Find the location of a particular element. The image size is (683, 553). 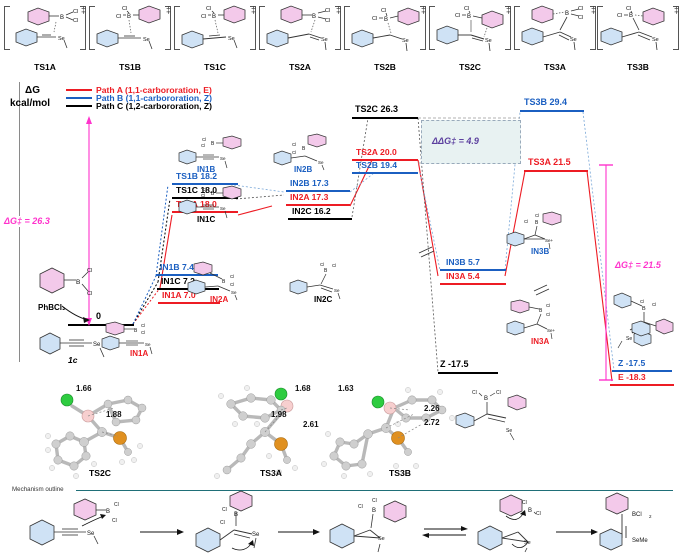

reactant-label-1c: 1c is located at coordinates (73, 360).